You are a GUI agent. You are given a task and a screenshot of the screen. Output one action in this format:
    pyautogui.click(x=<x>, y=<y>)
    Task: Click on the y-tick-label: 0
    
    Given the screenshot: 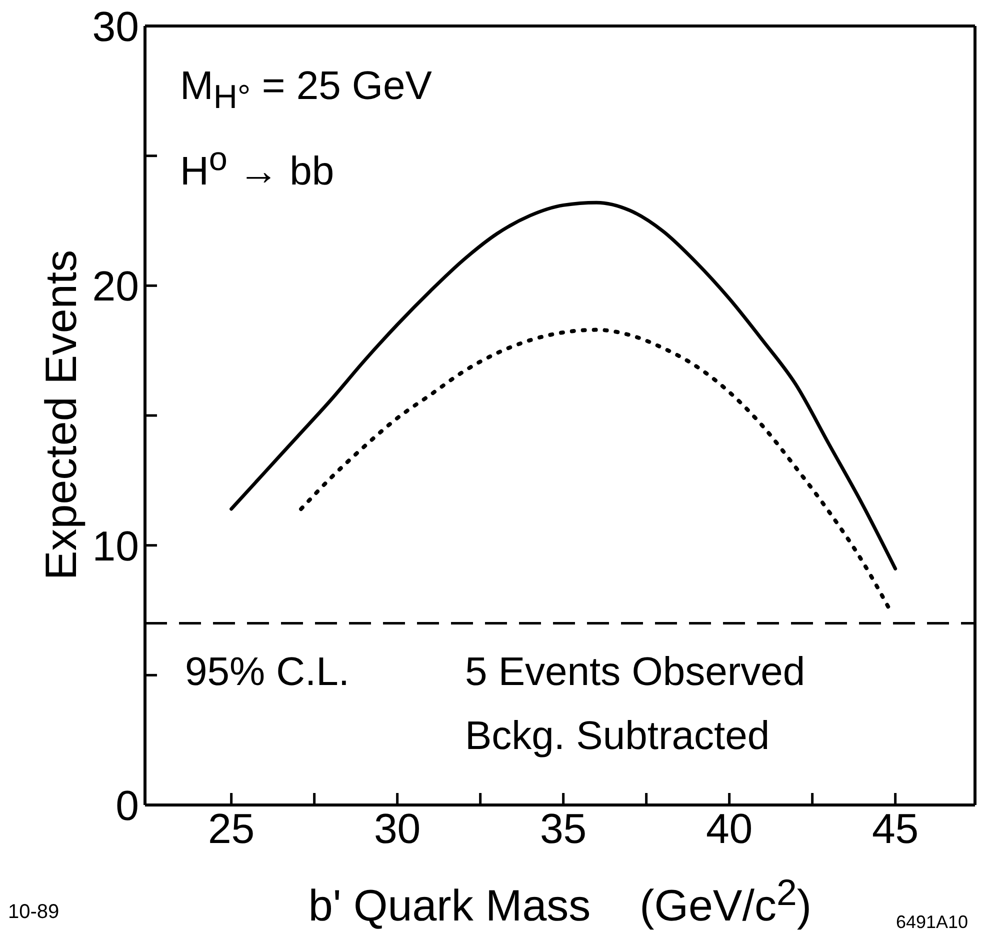 What is the action you would take?
    pyautogui.click(x=127, y=805)
    